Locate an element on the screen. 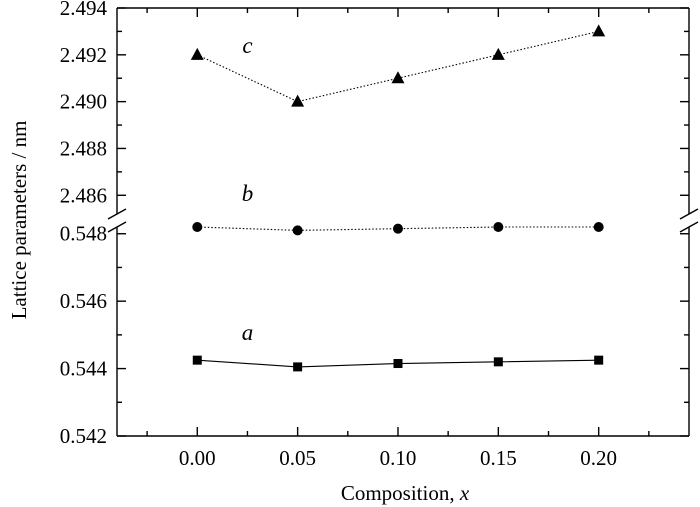 This screenshot has height=507, width=700. series-label-b: b is located at coordinates (248, 193).